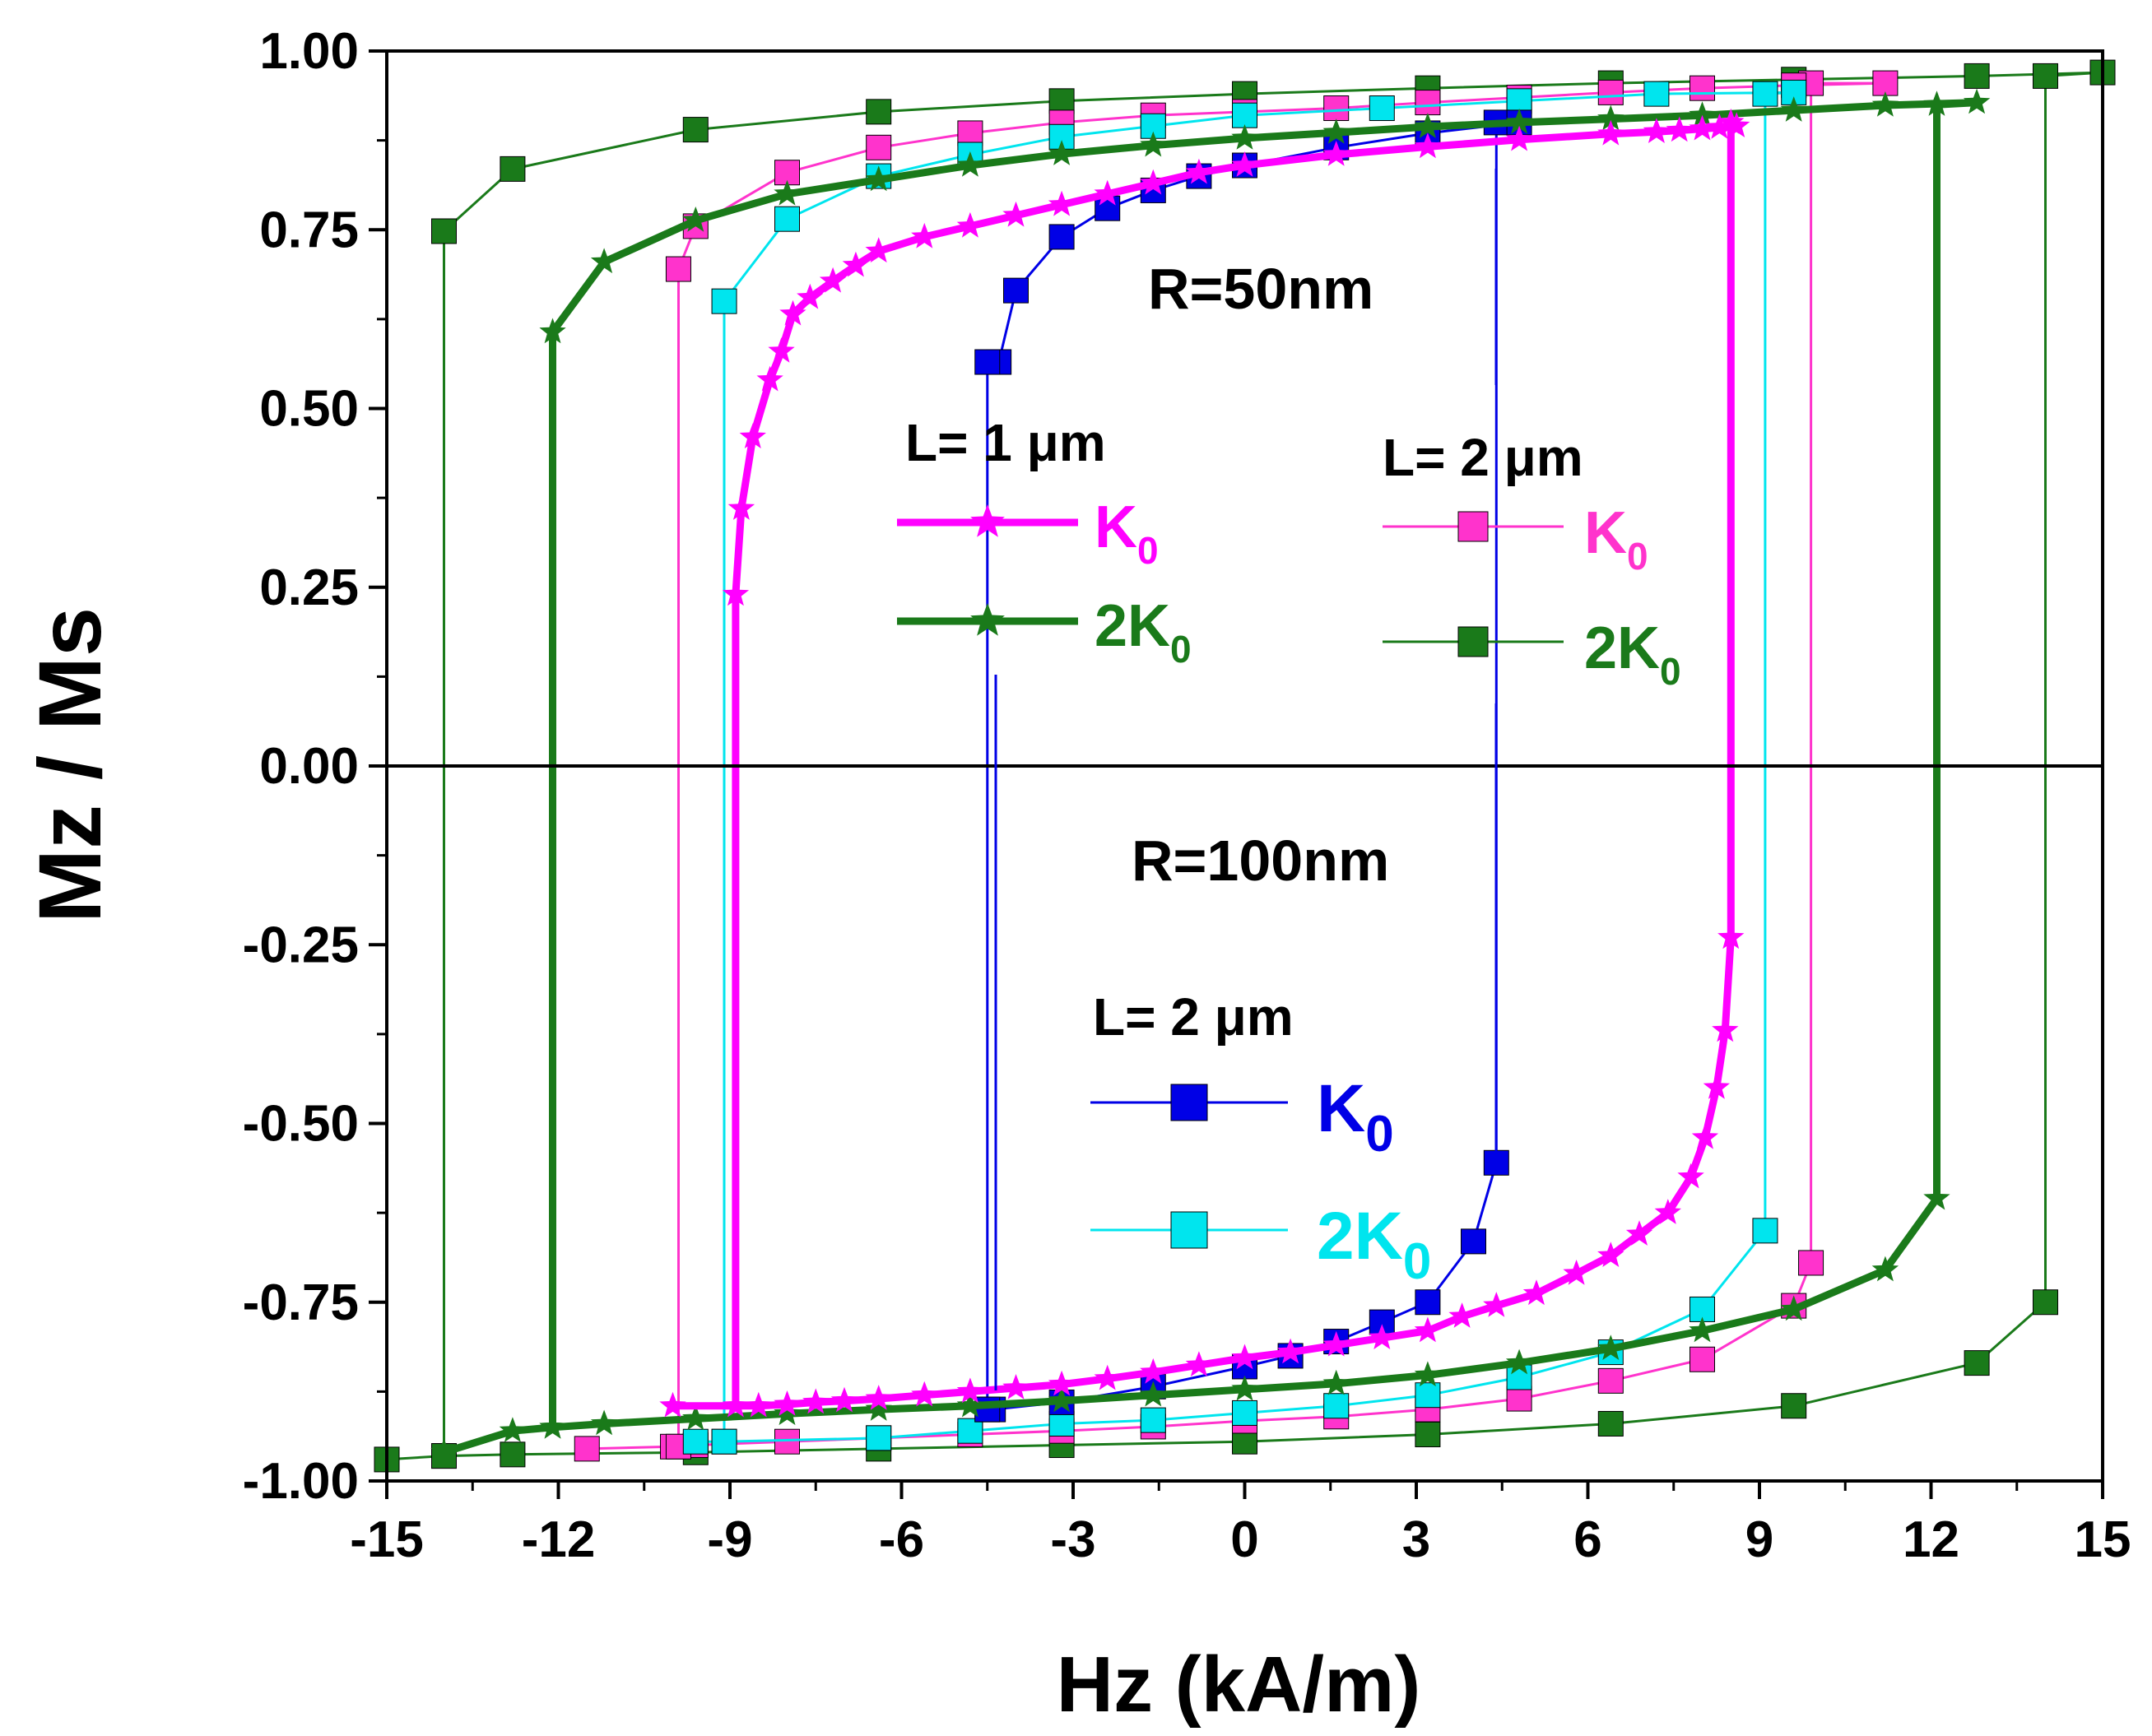 The height and width of the screenshot is (1736, 2152). I want to click on y-tick-label: 0.25, so click(309, 587).